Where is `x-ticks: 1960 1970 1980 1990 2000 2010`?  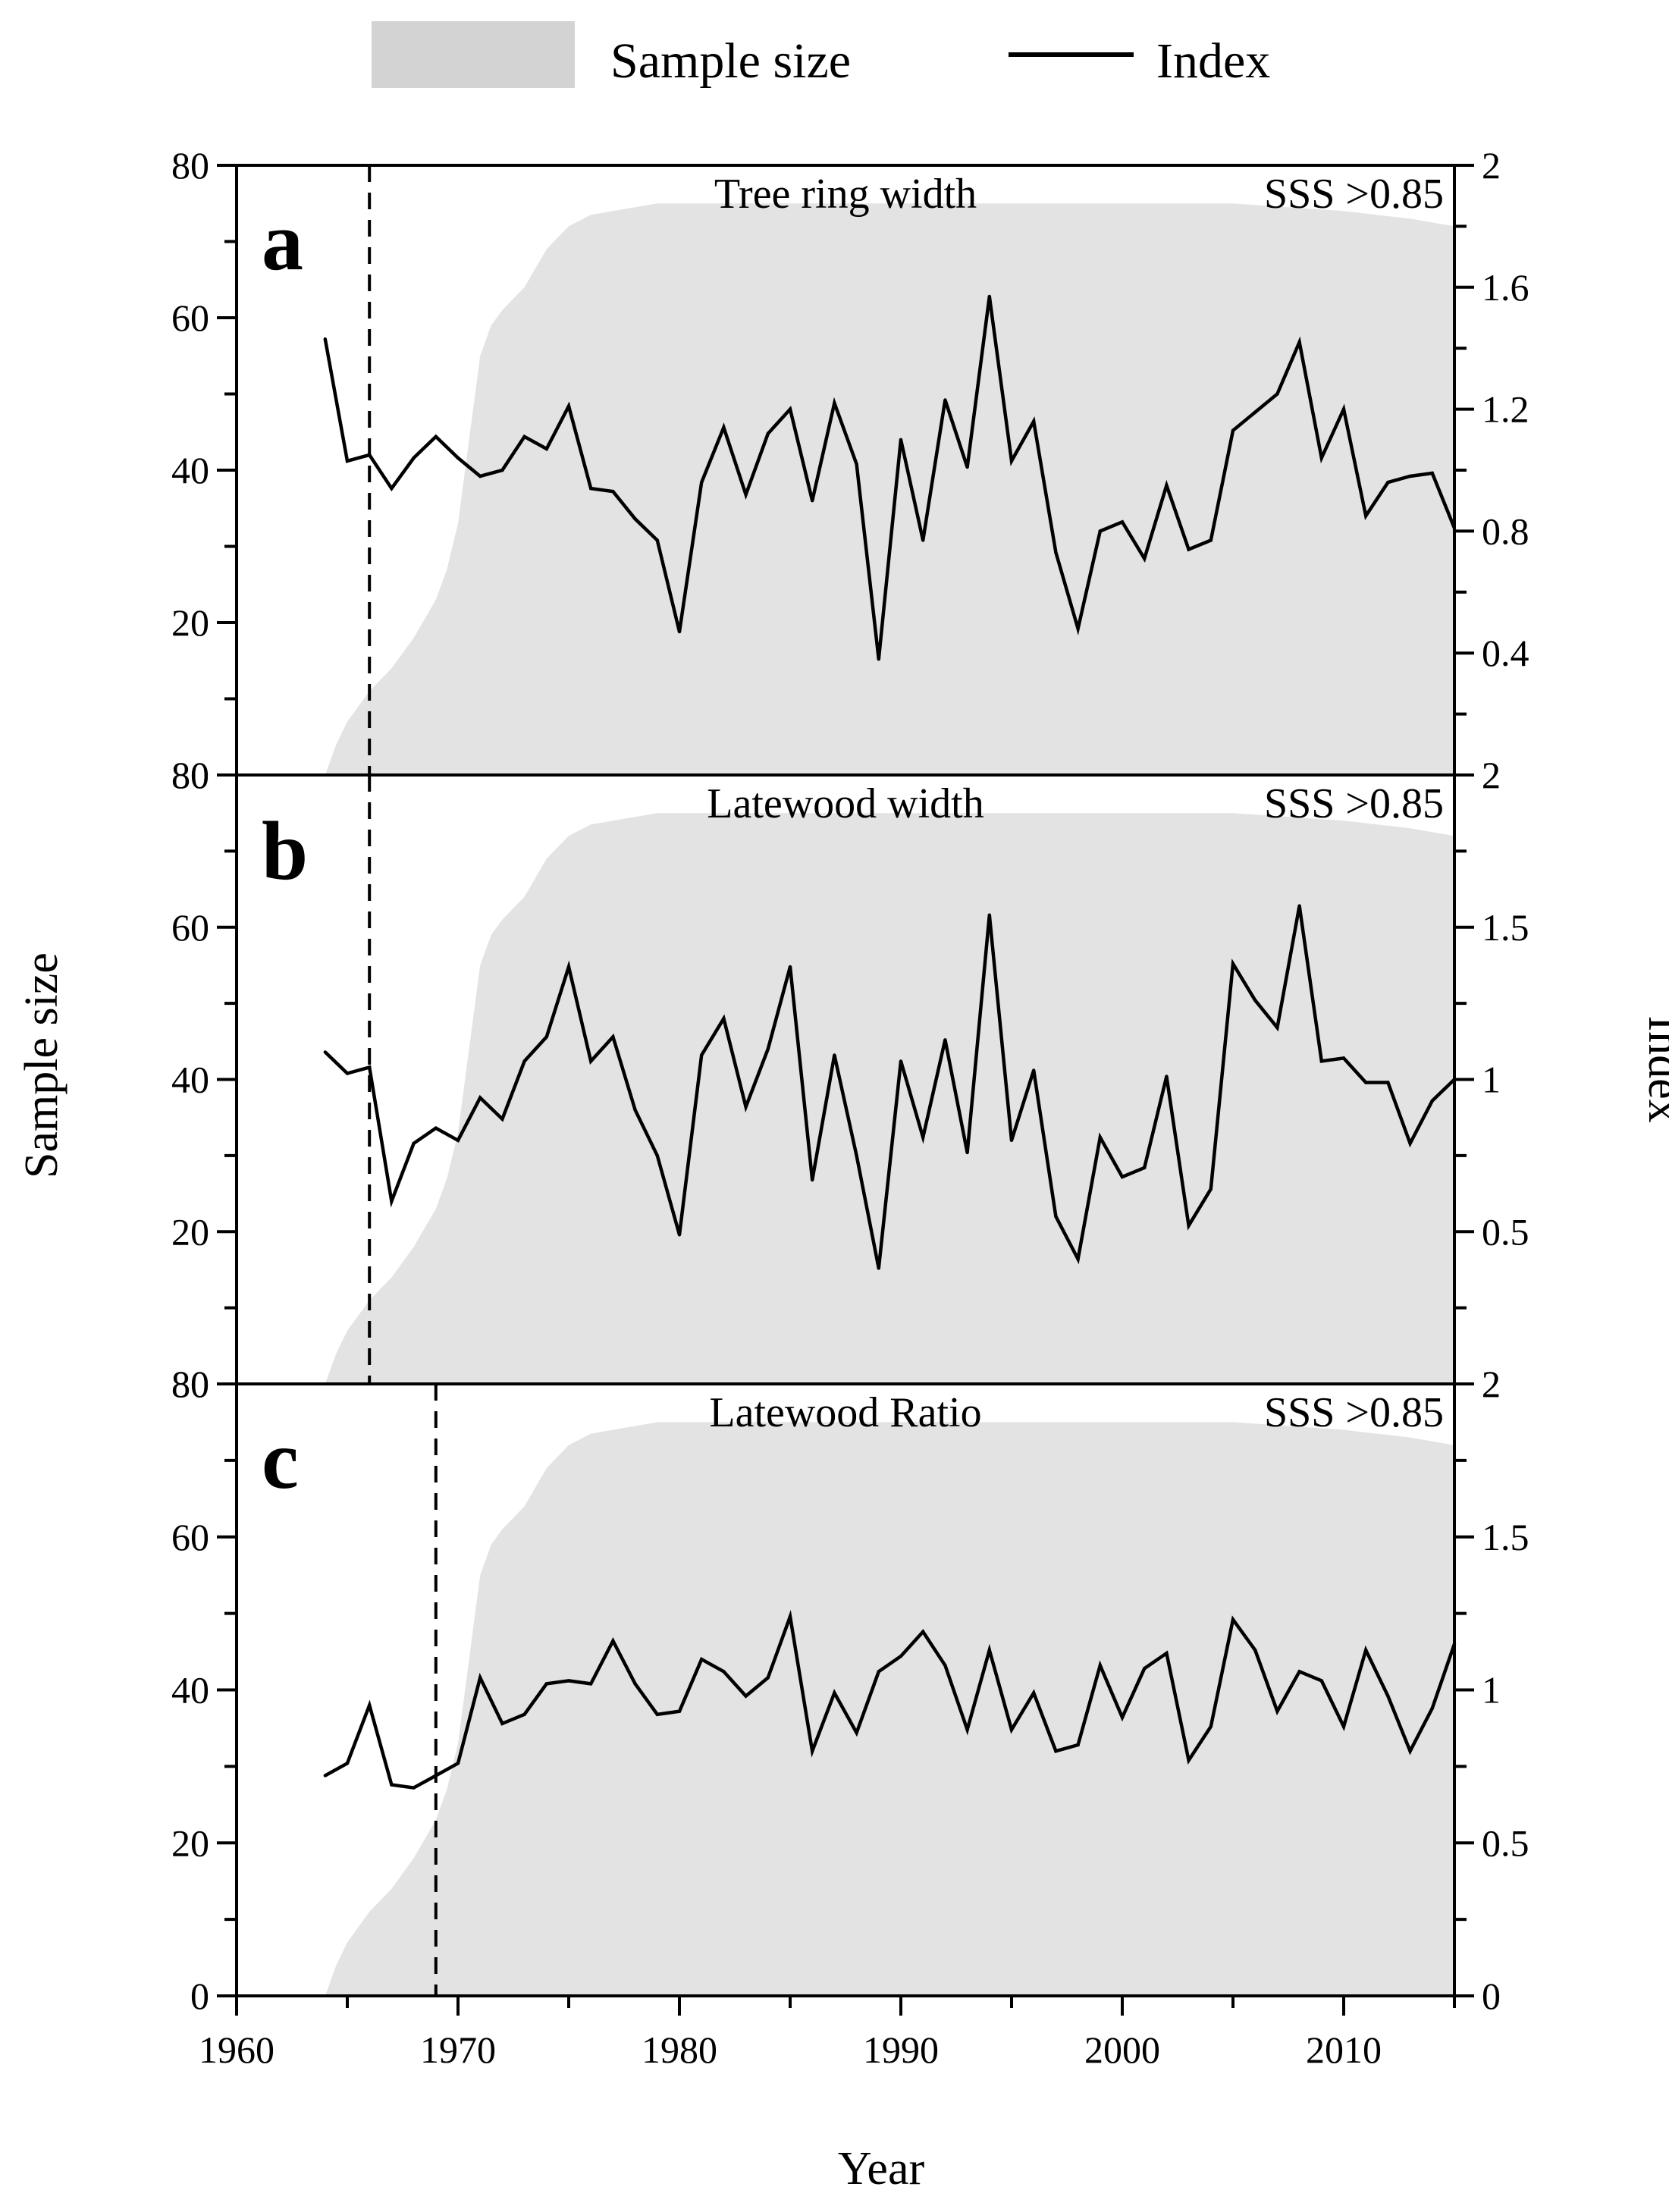 x-ticks: 1960 1970 1980 1990 2000 2010 is located at coordinates (827, 2033).